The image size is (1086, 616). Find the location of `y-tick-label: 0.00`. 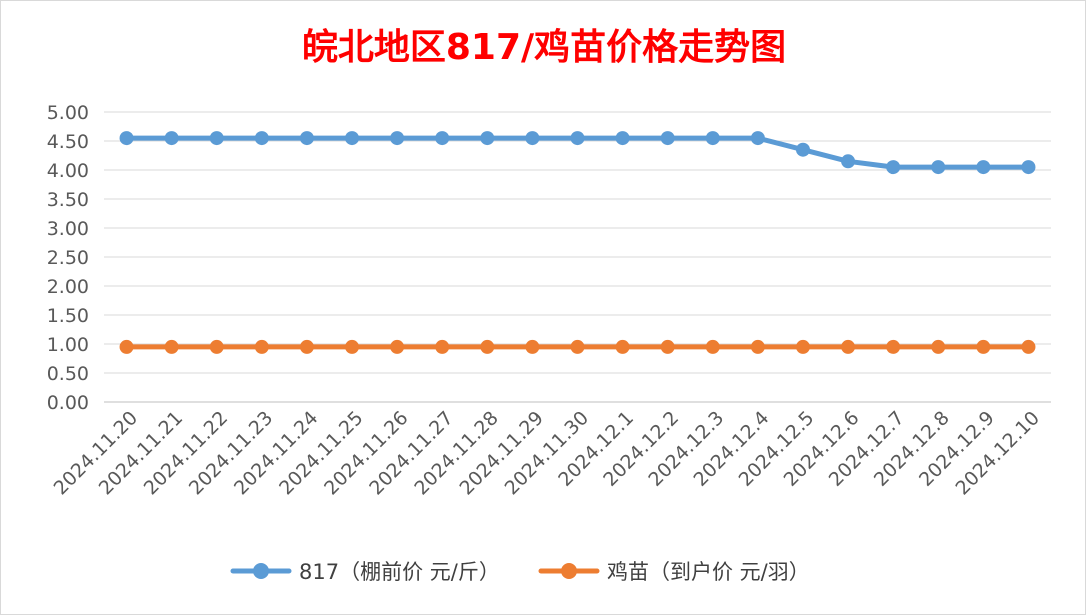

y-tick-label: 0.00 is located at coordinates (68, 403).